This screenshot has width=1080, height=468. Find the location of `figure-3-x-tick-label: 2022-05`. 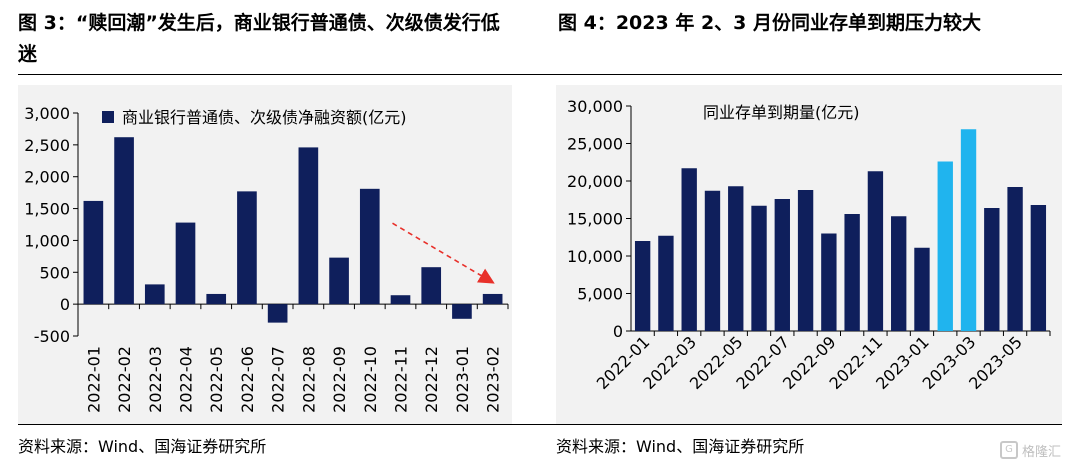

figure-3-x-tick-label: 2022-05 is located at coordinates (216, 379).